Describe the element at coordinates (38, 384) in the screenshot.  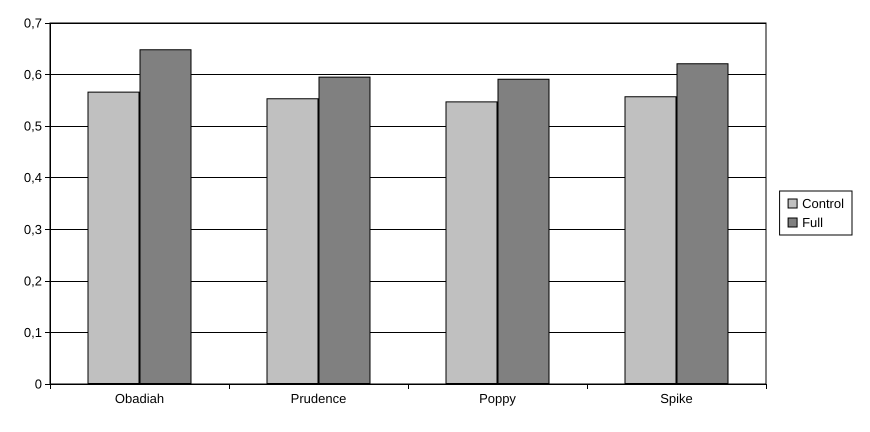
I see `y-tick-label: 0` at that location.